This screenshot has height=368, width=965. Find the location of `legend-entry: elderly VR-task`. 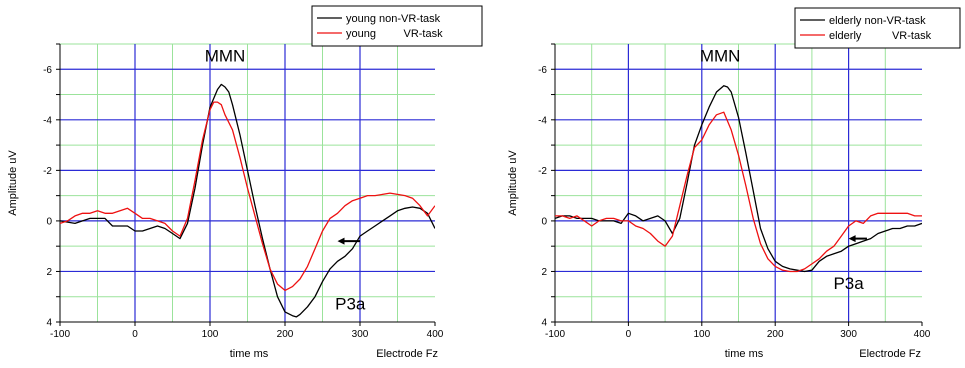

legend-entry: elderly VR-task is located at coordinates (880, 36).